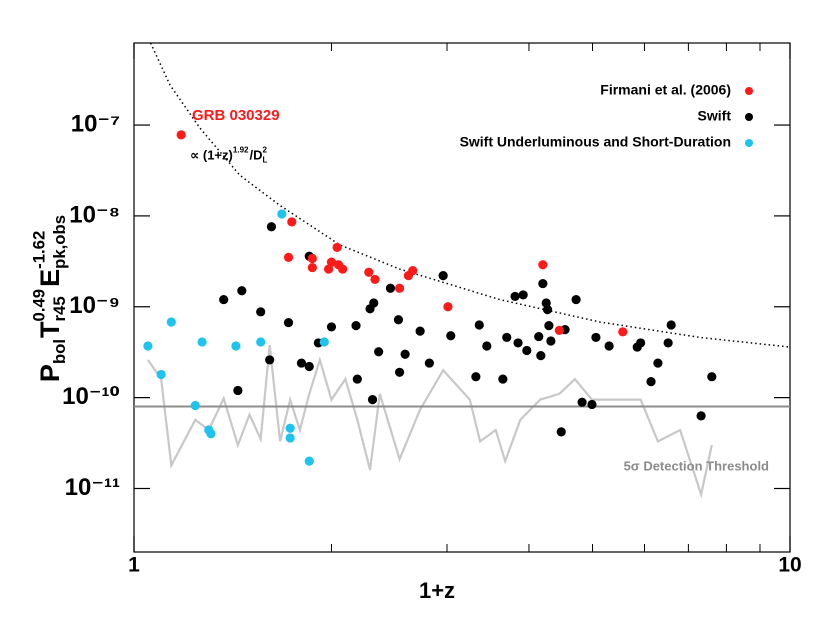 This screenshot has width=830, height=624. What do you see at coordinates (94, 305) in the screenshot?
I see `y-tick-label: 10⁻⁹` at bounding box center [94, 305].